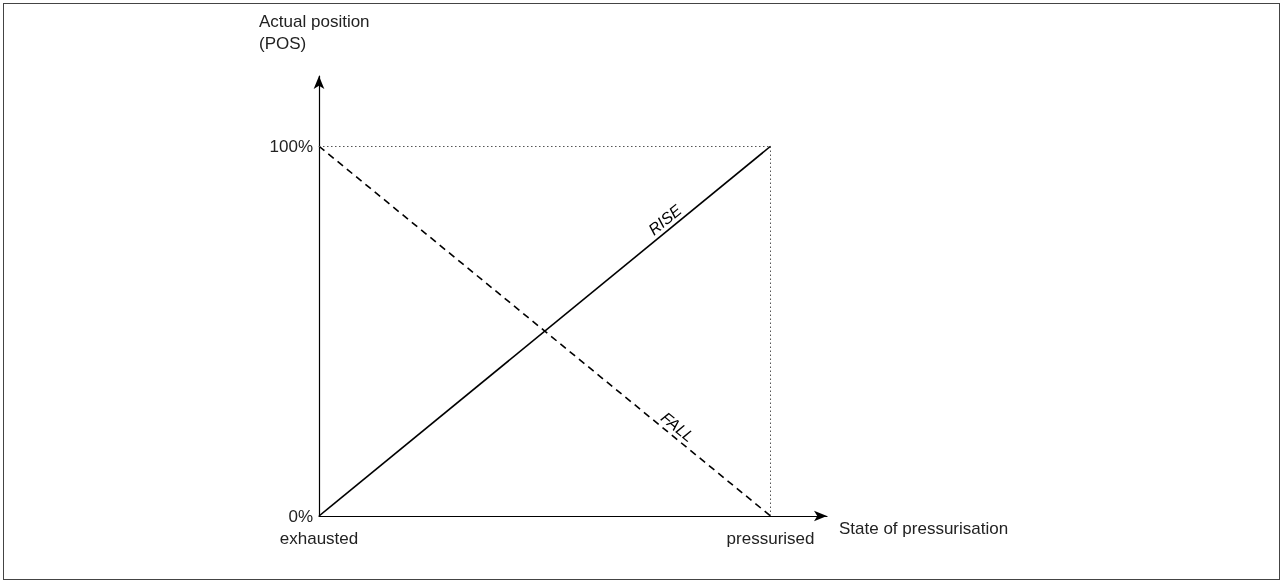  I want to click on x-tick-label: pressurised, so click(770, 538).